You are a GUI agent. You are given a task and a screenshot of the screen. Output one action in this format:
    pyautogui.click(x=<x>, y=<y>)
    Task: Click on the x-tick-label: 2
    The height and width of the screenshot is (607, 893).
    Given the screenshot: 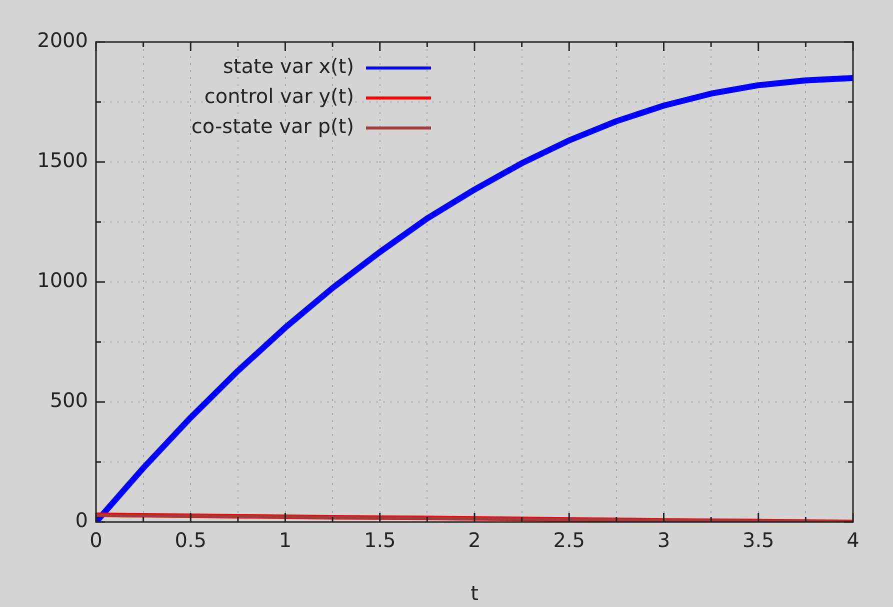 What is the action you would take?
    pyautogui.click(x=474, y=540)
    